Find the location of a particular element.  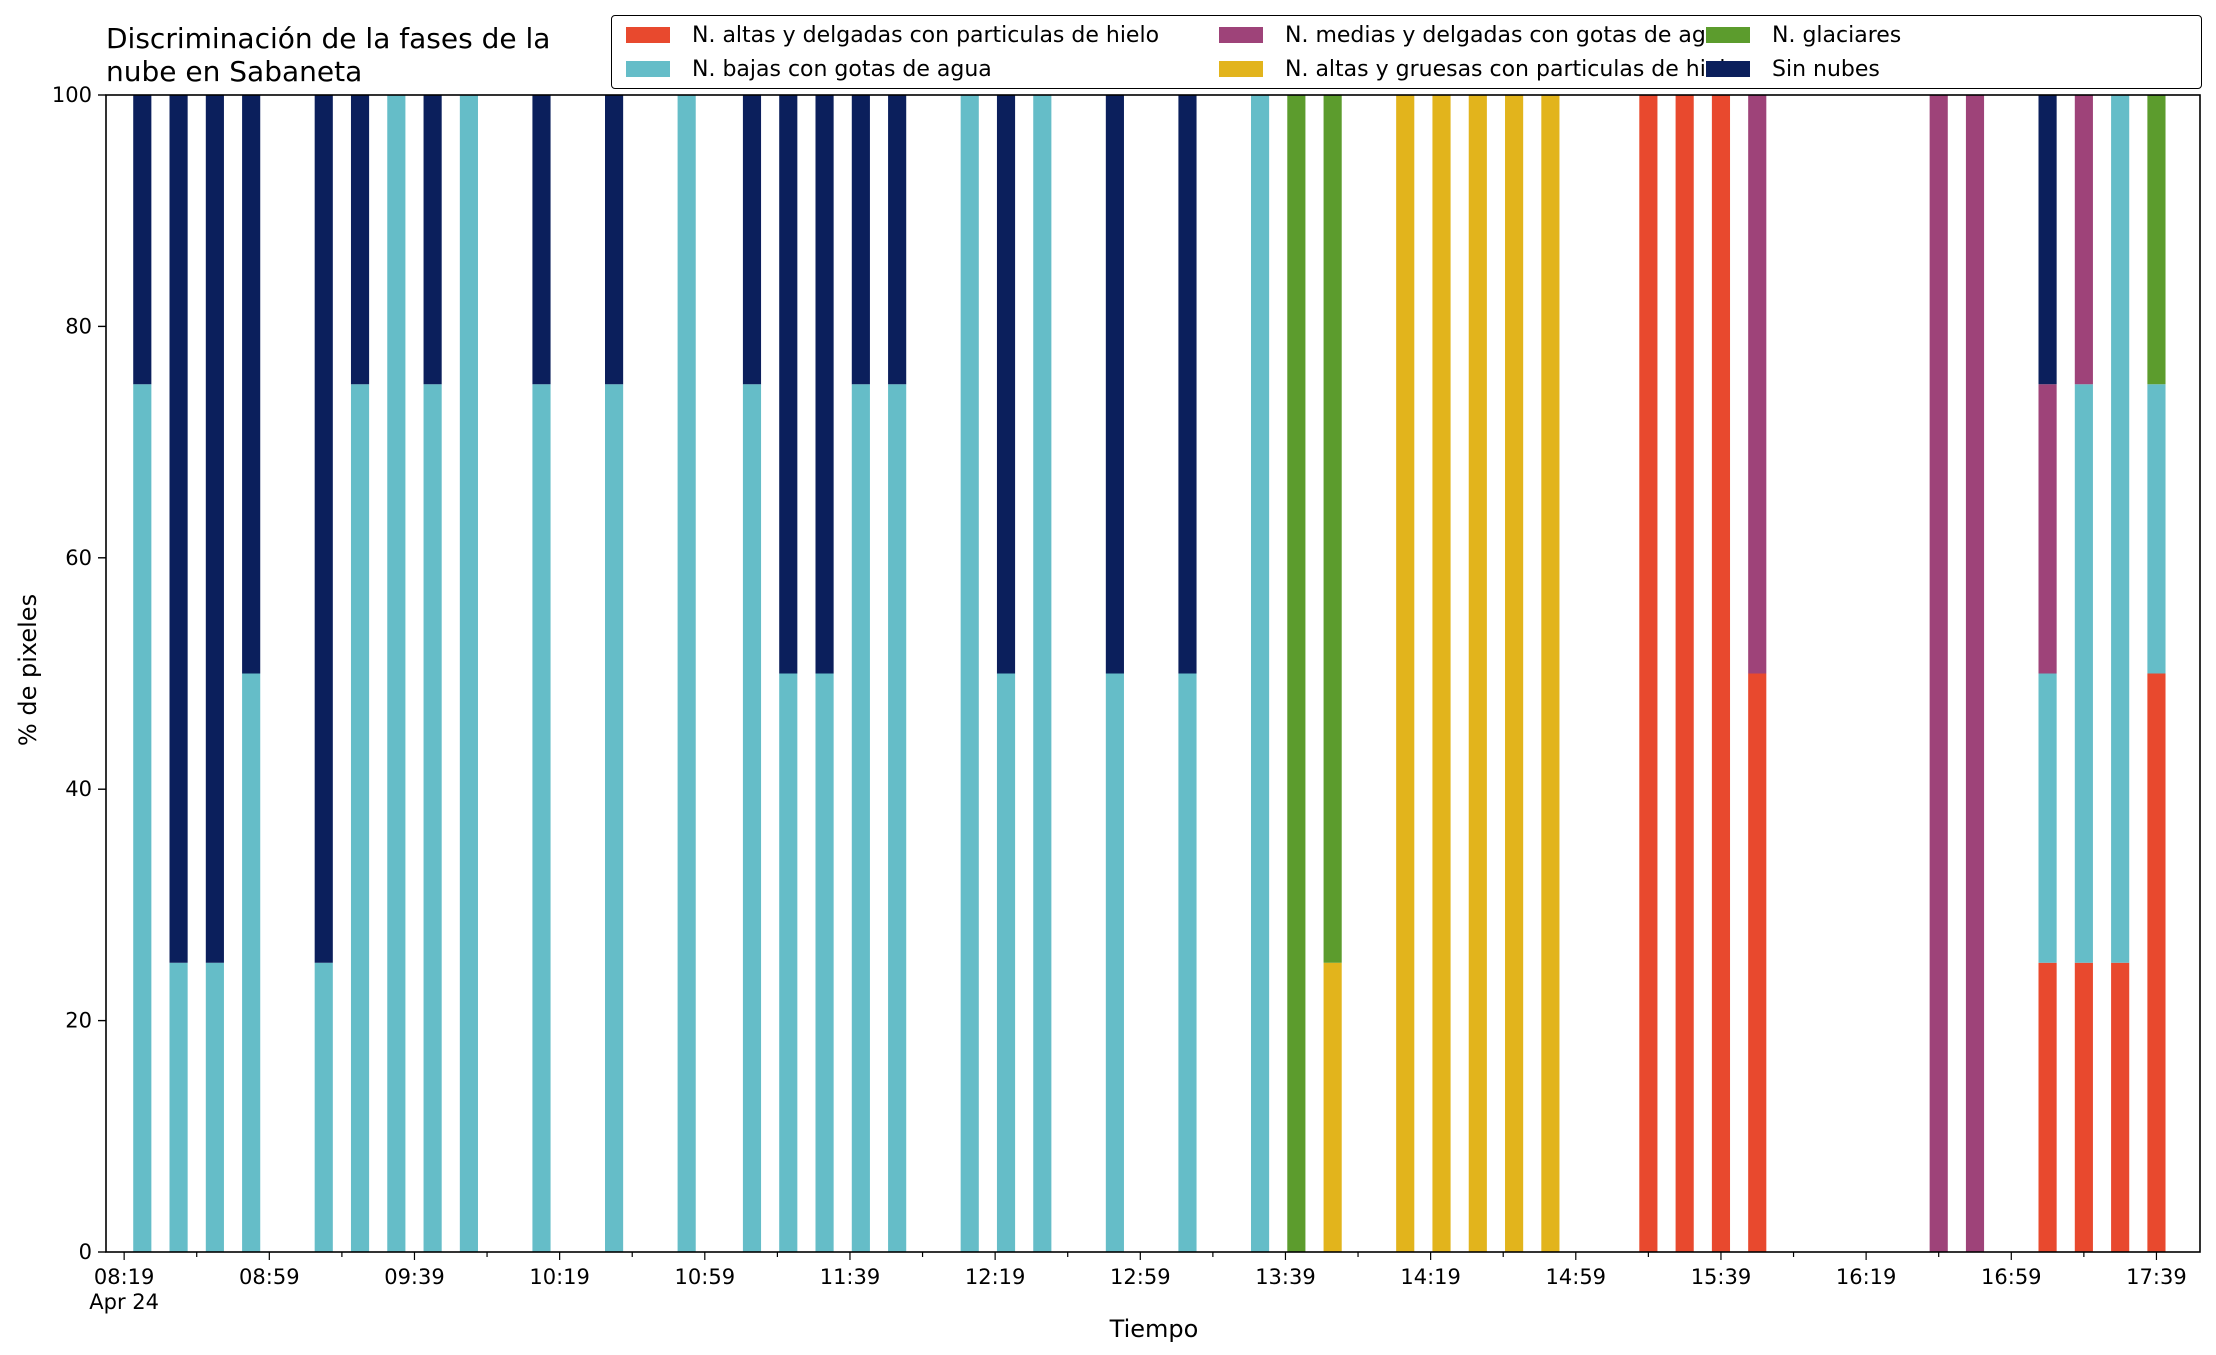

x-tick-label: 13:39 is located at coordinates (1285, 1277).